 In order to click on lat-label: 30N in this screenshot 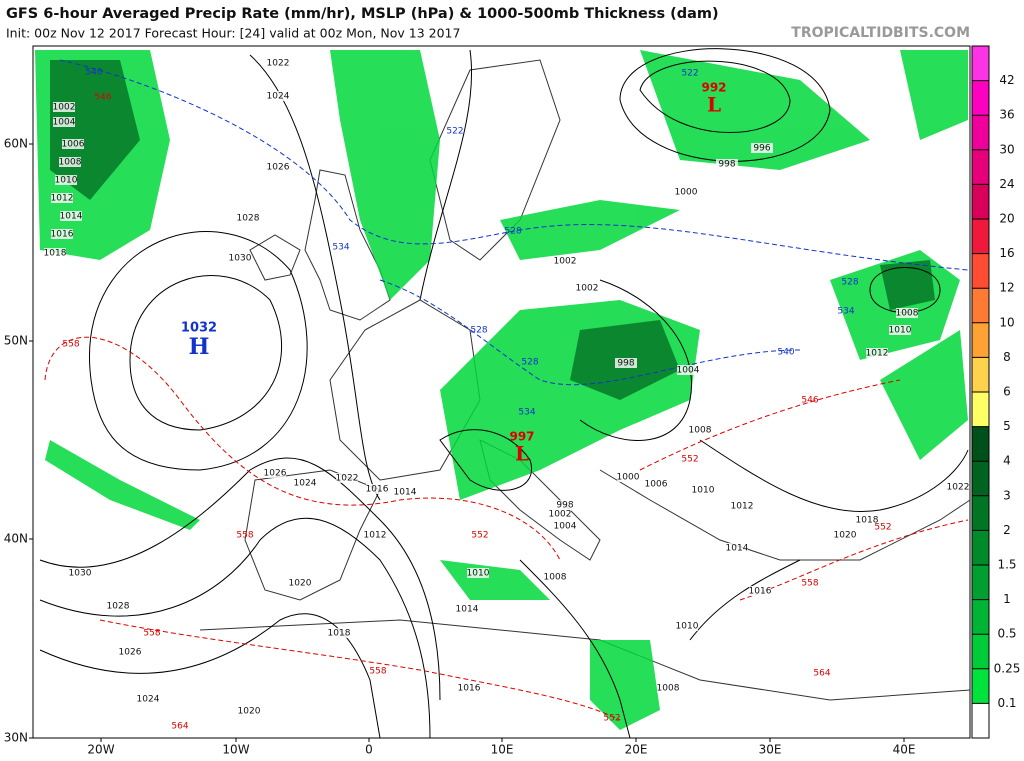, I will do `click(16, 738)`.